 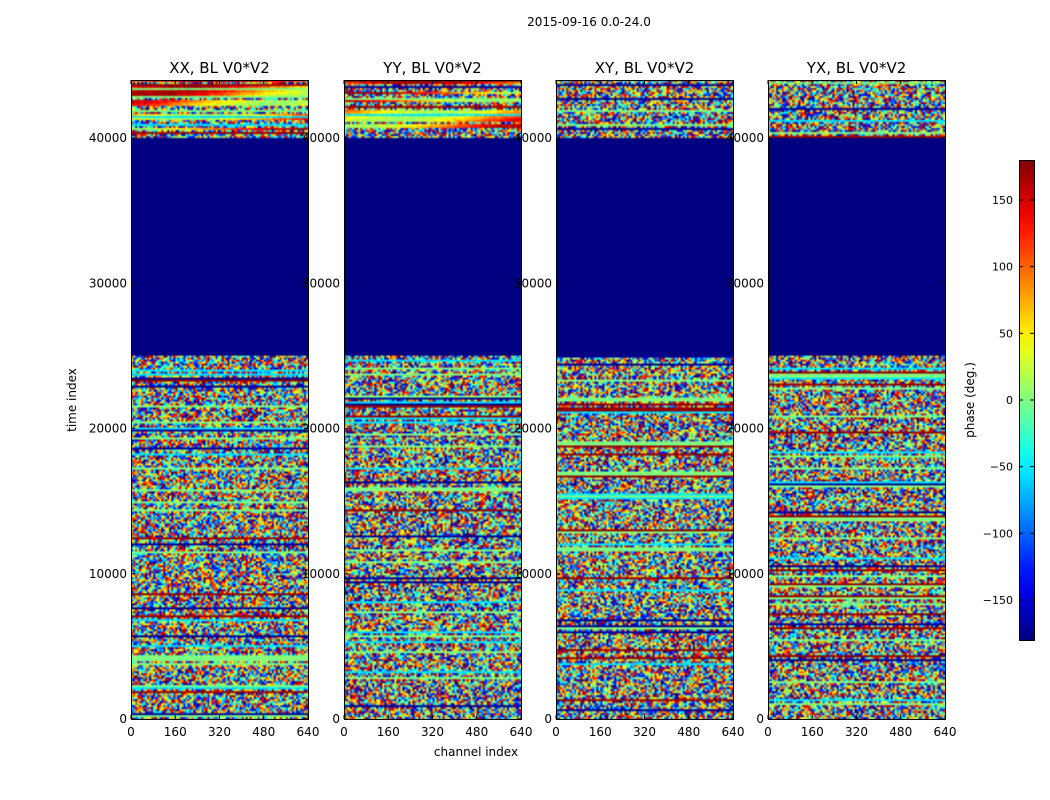 What do you see at coordinates (856, 68) in the screenshot?
I see `panel-title: YX, BL V0*V2` at bounding box center [856, 68].